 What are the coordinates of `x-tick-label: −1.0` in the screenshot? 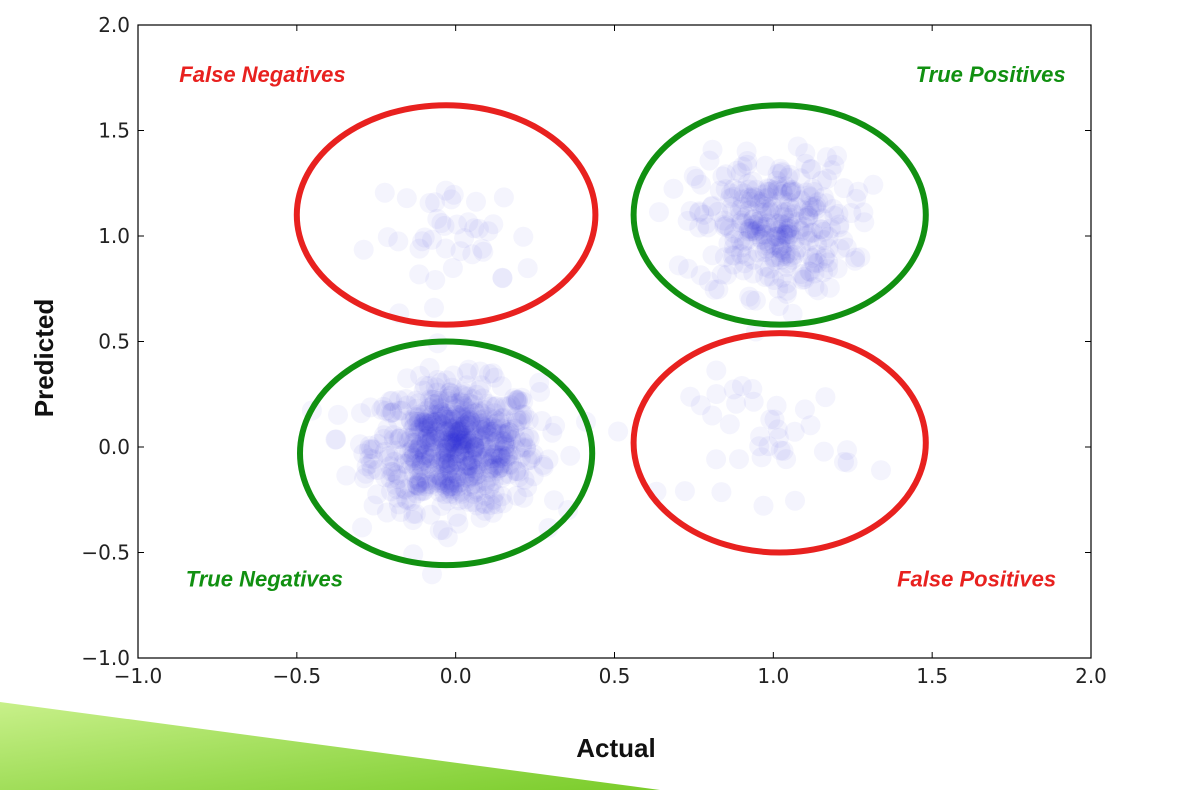 It's located at (138, 676).